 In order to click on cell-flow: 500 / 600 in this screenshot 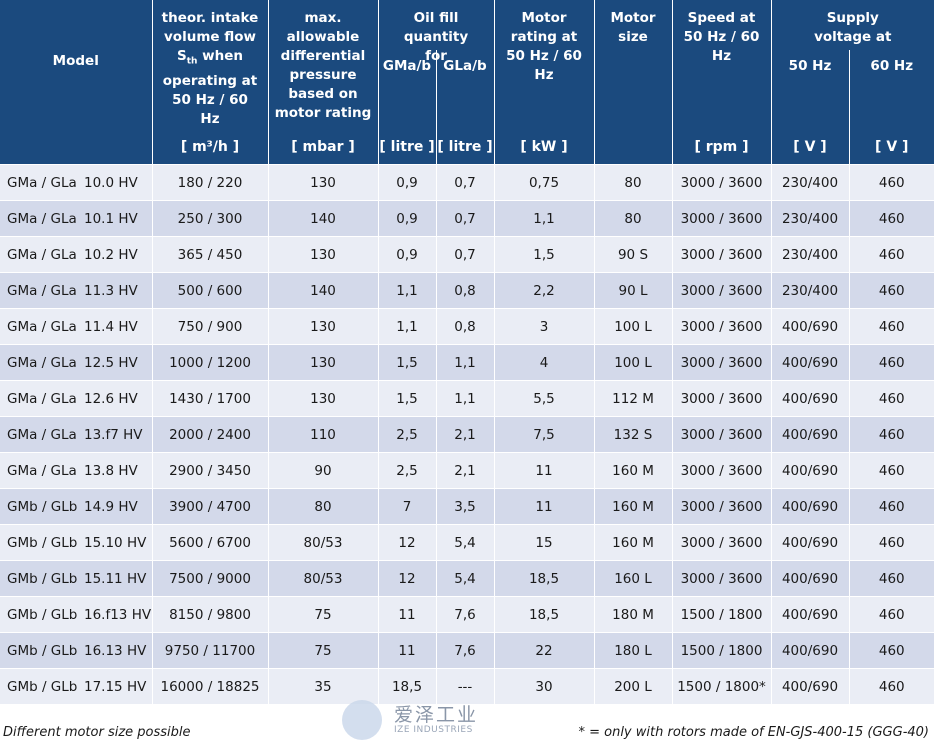, I will do `click(210, 290)`.